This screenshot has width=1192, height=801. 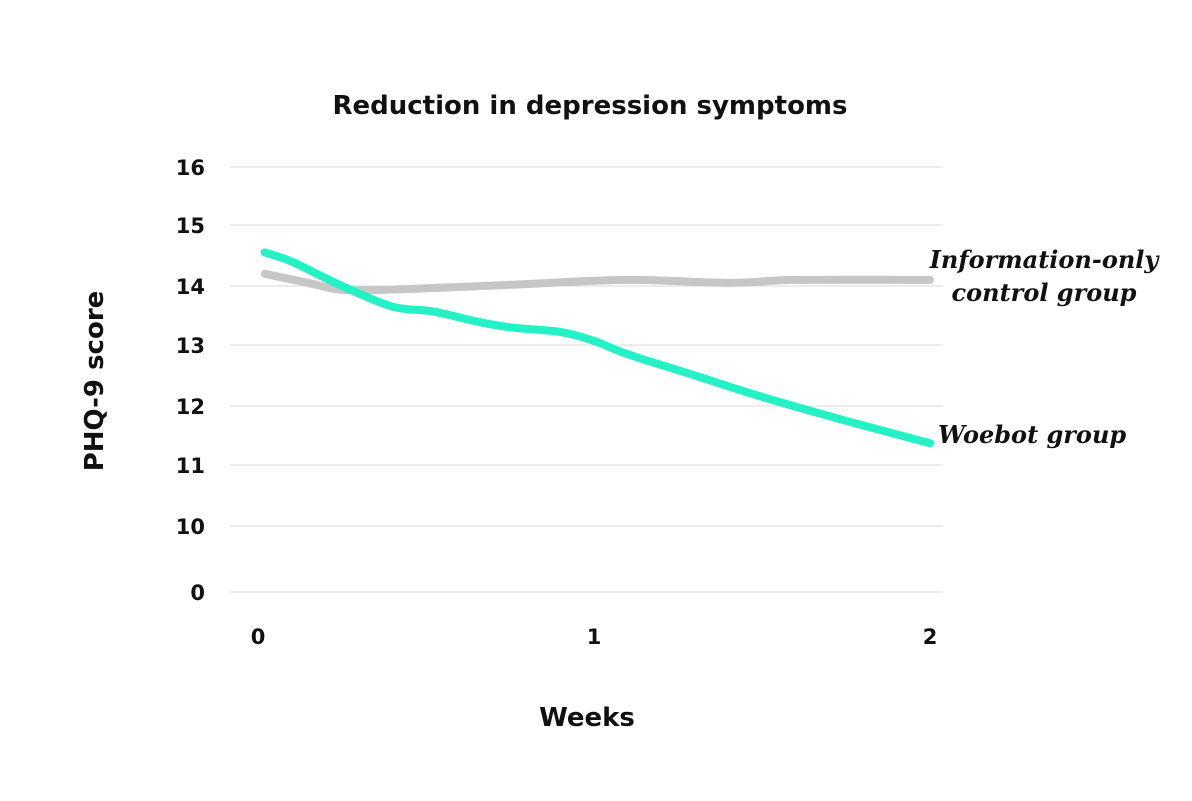 I want to click on y-tick-label-0: 0, so click(x=197, y=593).